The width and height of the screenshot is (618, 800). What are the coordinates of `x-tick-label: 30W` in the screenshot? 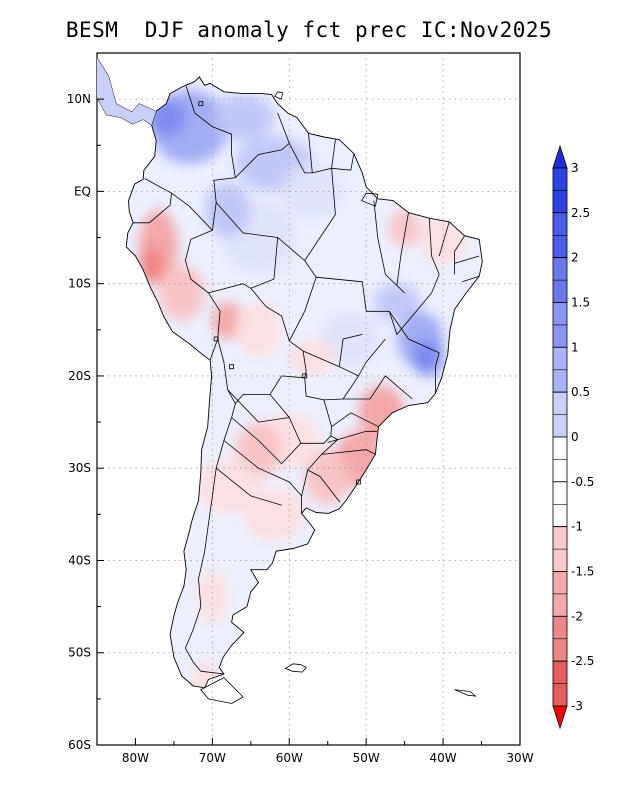 It's located at (519, 758).